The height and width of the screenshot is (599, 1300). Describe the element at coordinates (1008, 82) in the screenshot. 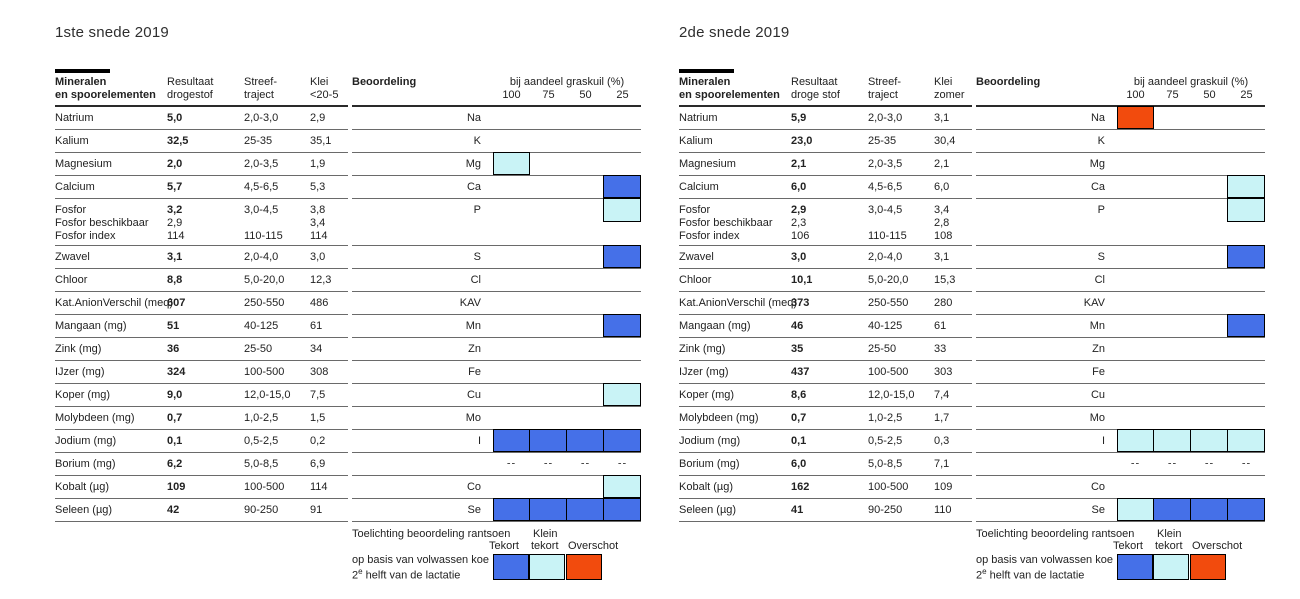

I see `column-header-assessment: Beoordeling` at that location.